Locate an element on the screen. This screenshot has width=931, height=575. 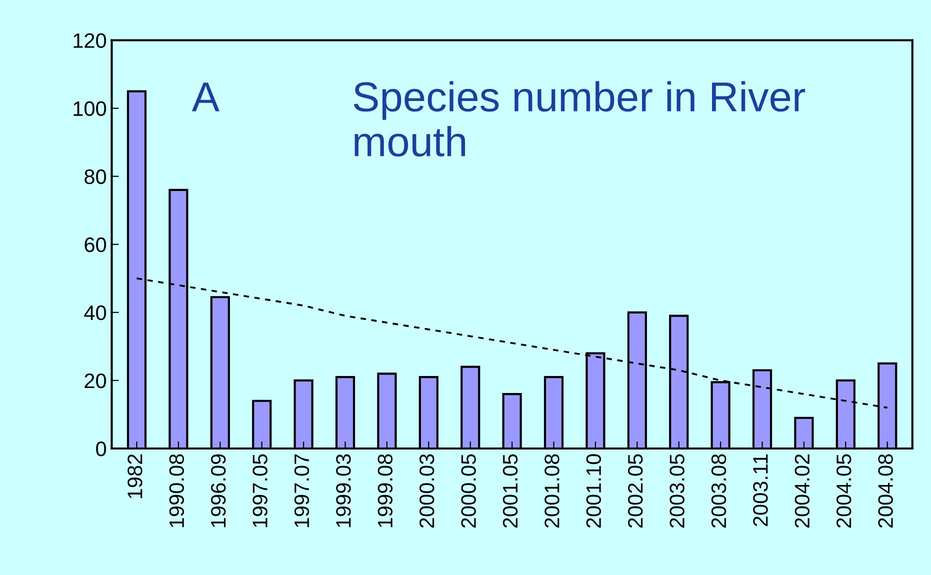
y-tick-label: 120 is located at coordinates (90, 40).